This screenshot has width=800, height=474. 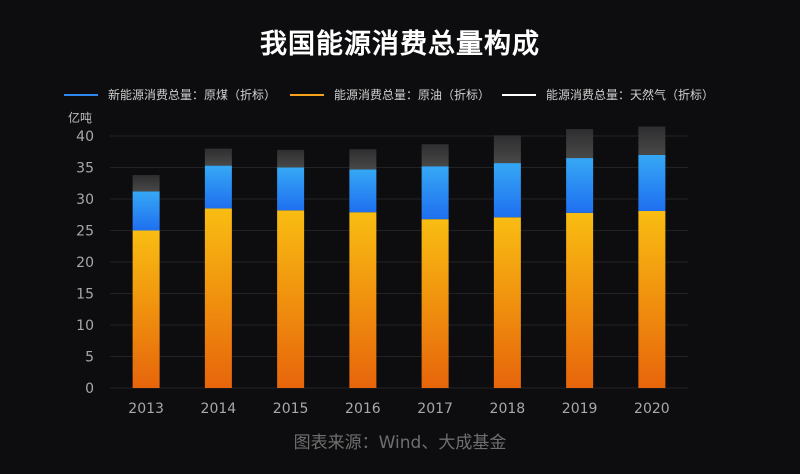 I want to click on legend-swatch-oil, so click(x=307, y=94).